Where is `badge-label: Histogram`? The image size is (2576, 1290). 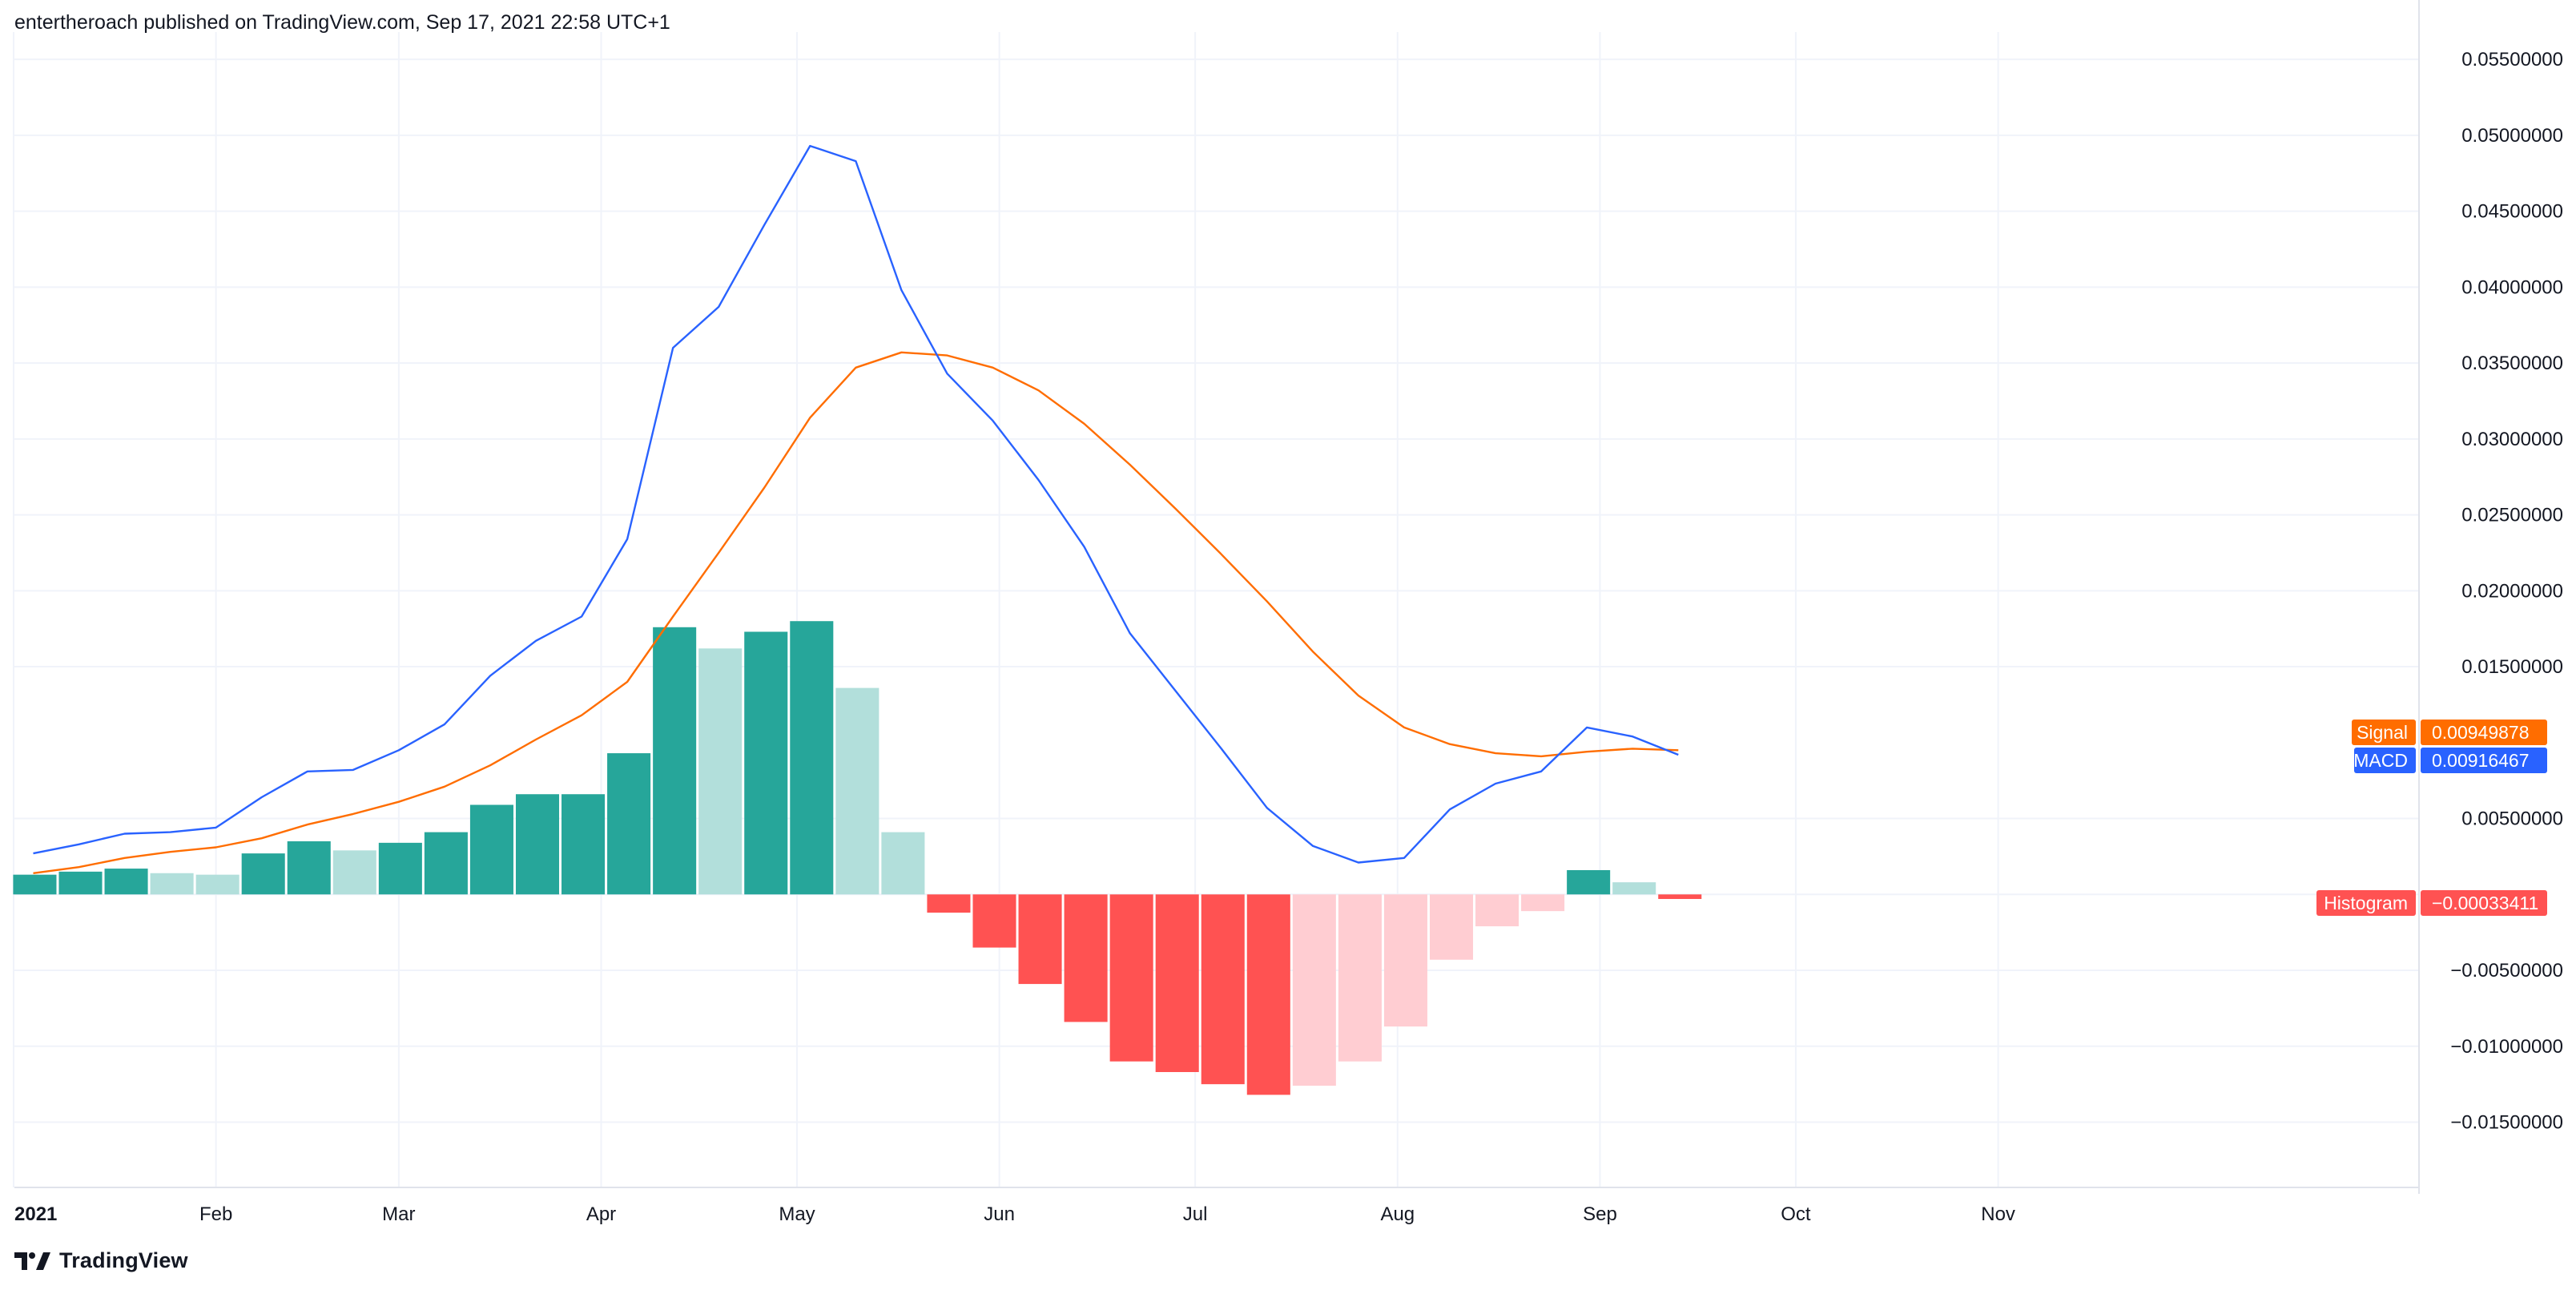
badge-label: Histogram is located at coordinates (2366, 903).